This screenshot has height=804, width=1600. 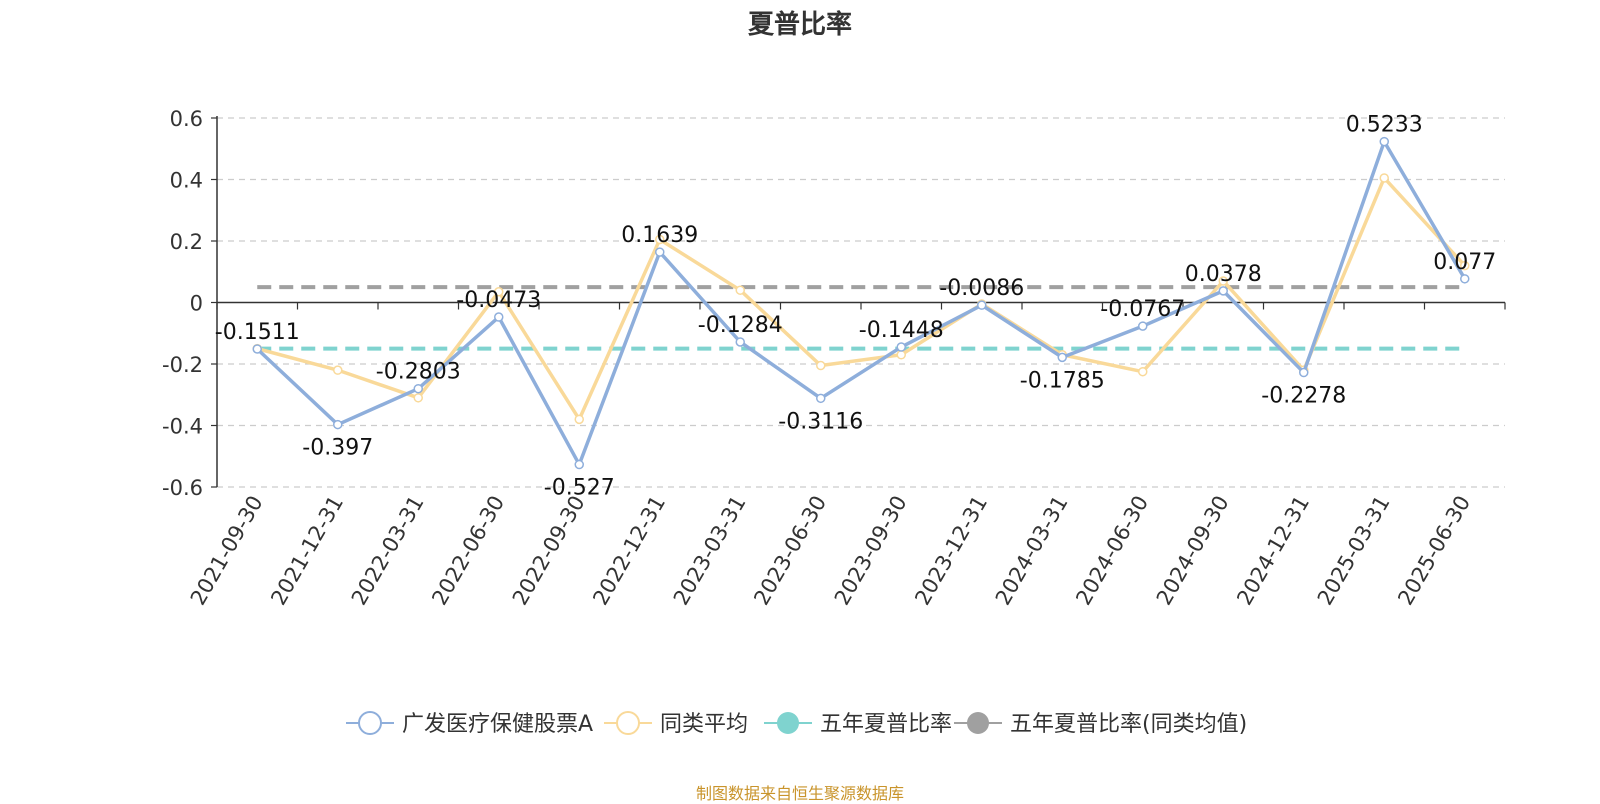 What do you see at coordinates (549, 551) in the screenshot?
I see `x-tick-label: 2022-09-30` at bounding box center [549, 551].